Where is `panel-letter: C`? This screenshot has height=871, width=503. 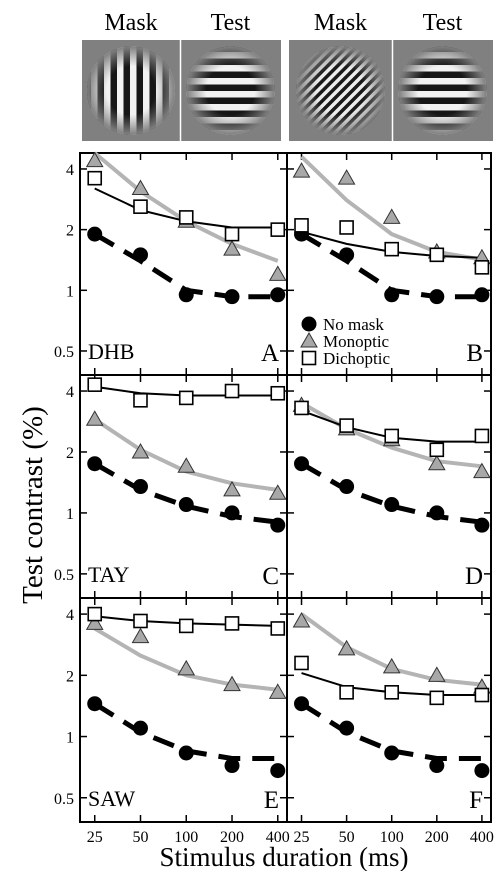 panel-letter: C is located at coordinates (270, 576).